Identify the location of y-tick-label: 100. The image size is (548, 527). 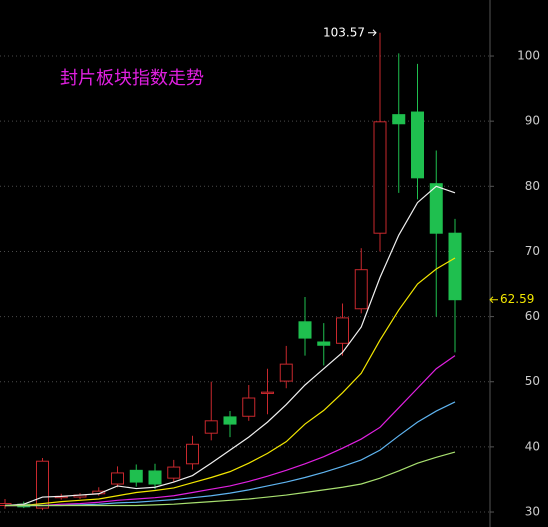
(528, 56).